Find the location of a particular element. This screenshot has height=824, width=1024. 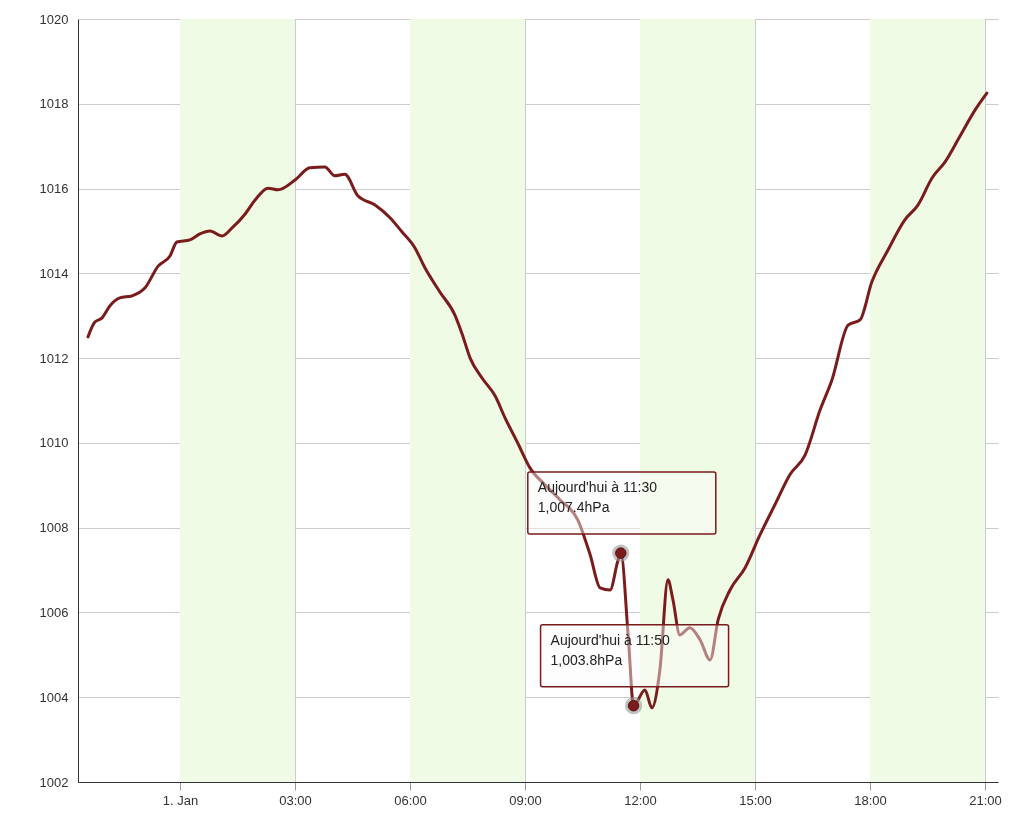

x-tick-label: 21:00 is located at coordinates (985, 800).